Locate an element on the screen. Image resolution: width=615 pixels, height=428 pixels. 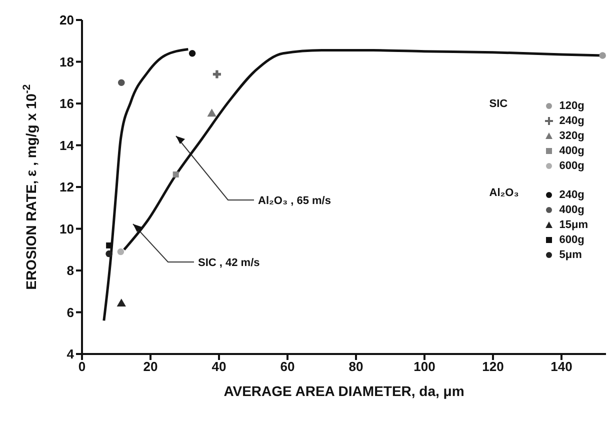
legend-label: 5μm is located at coordinates (570, 254).